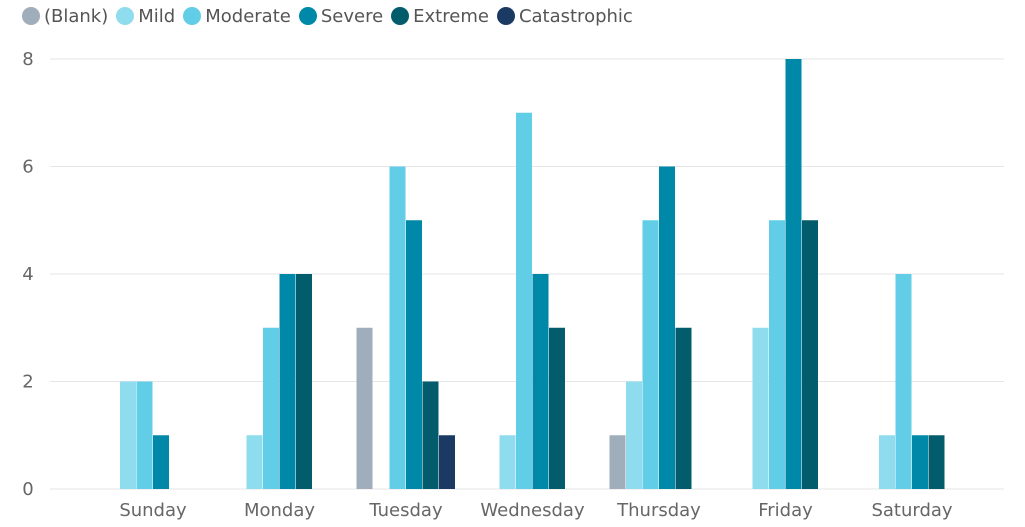 This screenshot has width=1025, height=527. I want to click on bar-moderate-wednesday, so click(524, 300).